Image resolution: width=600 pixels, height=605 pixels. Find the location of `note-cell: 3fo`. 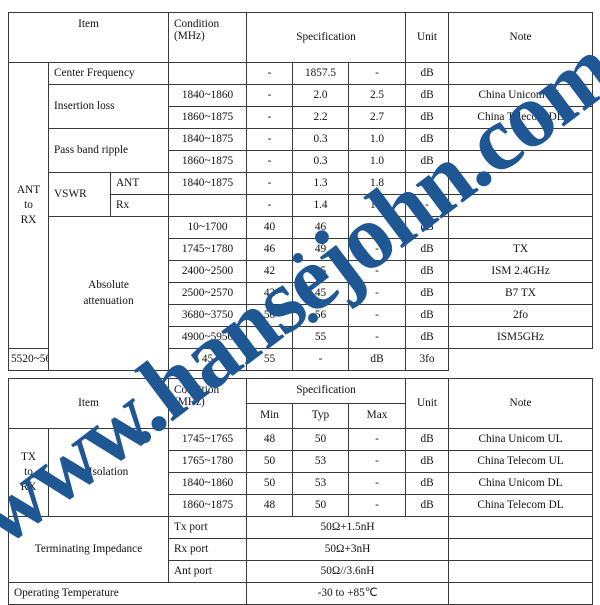

note-cell: 3fo is located at coordinates (427, 359).